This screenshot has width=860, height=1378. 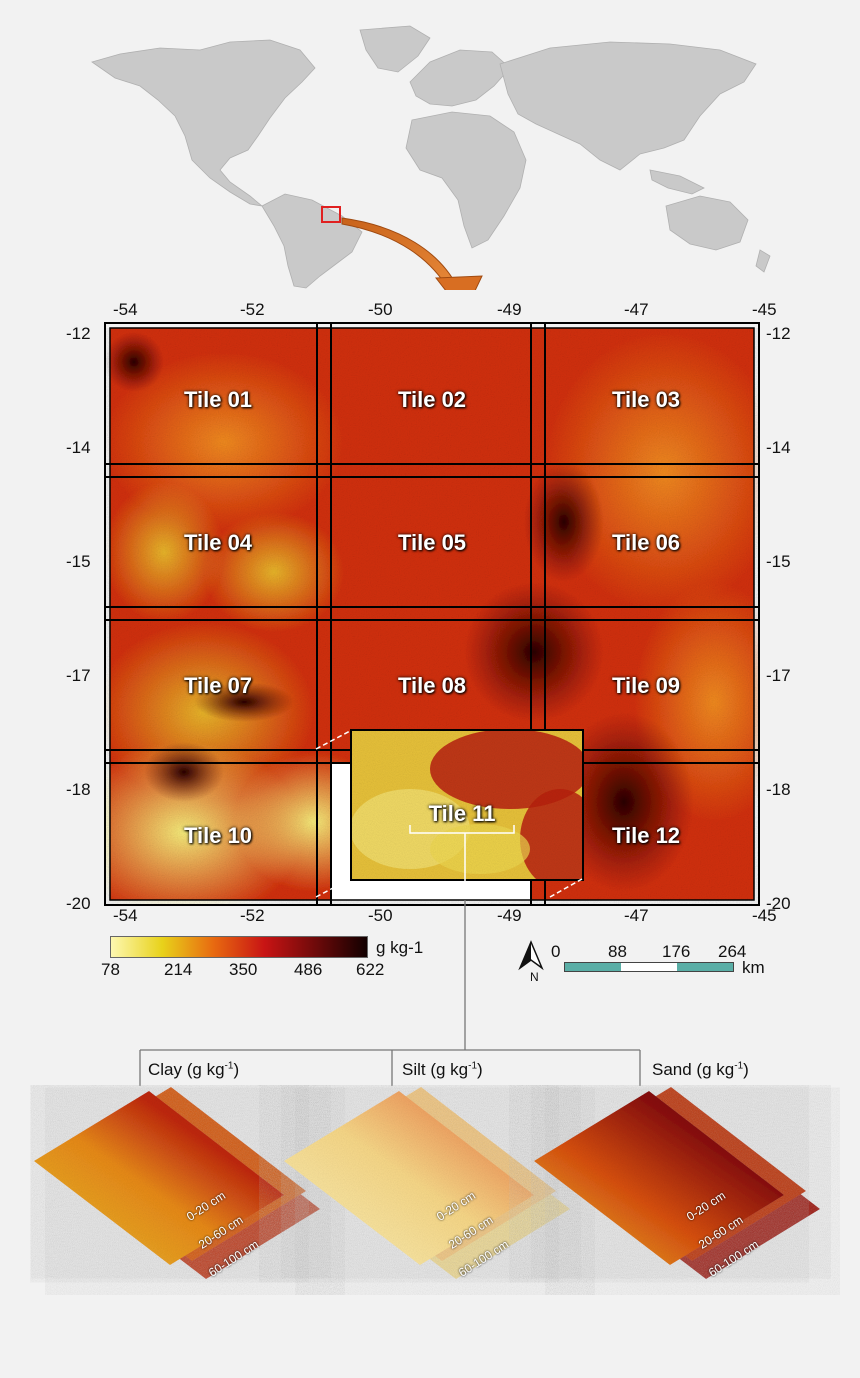 What do you see at coordinates (178, 969) in the screenshot?
I see `legend-value: 214` at bounding box center [178, 969].